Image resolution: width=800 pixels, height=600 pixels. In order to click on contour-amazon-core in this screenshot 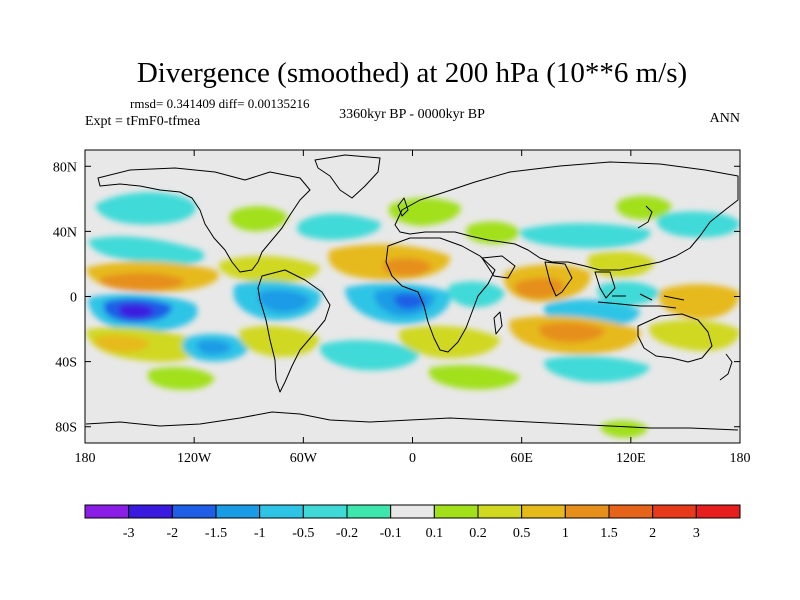, I will do `click(284, 301)`.